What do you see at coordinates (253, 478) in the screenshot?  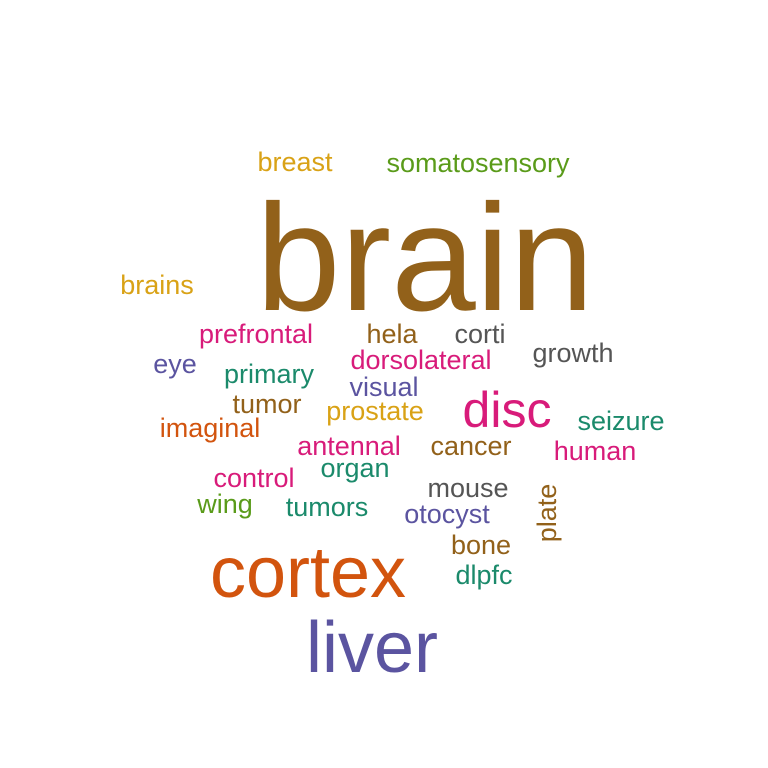 I see `word-control: control` at bounding box center [253, 478].